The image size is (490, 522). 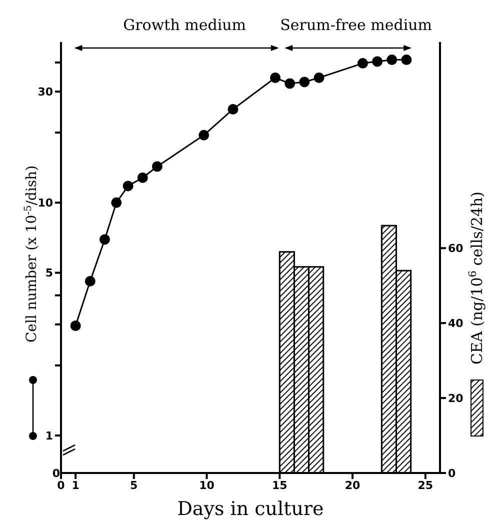 I want to click on text: Growth medium, so click(x=184, y=25).